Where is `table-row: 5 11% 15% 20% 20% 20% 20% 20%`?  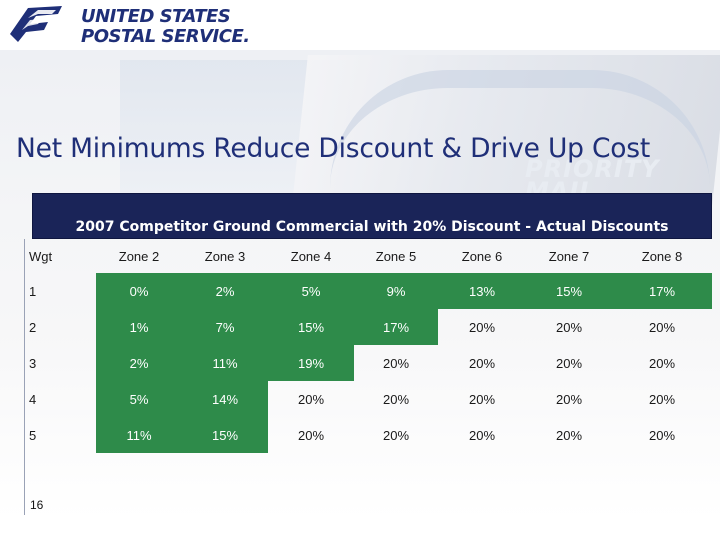
table-row: 5 11% 15% 20% 20% 20% 20% 20% is located at coordinates (368, 435).